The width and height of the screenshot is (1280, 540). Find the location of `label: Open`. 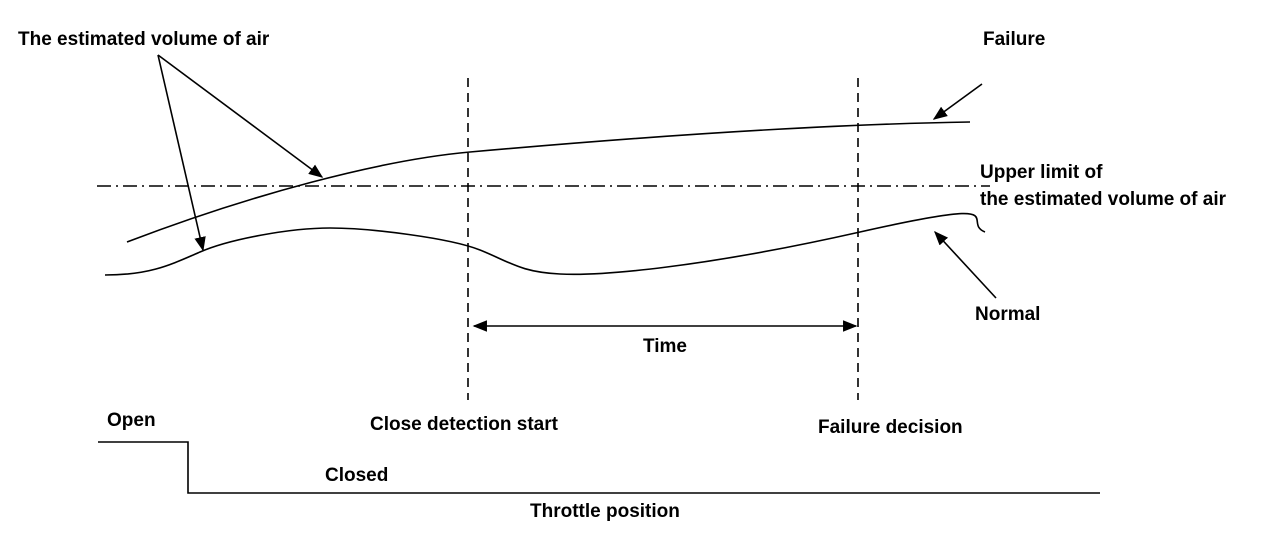

label: Open is located at coordinates (131, 420).